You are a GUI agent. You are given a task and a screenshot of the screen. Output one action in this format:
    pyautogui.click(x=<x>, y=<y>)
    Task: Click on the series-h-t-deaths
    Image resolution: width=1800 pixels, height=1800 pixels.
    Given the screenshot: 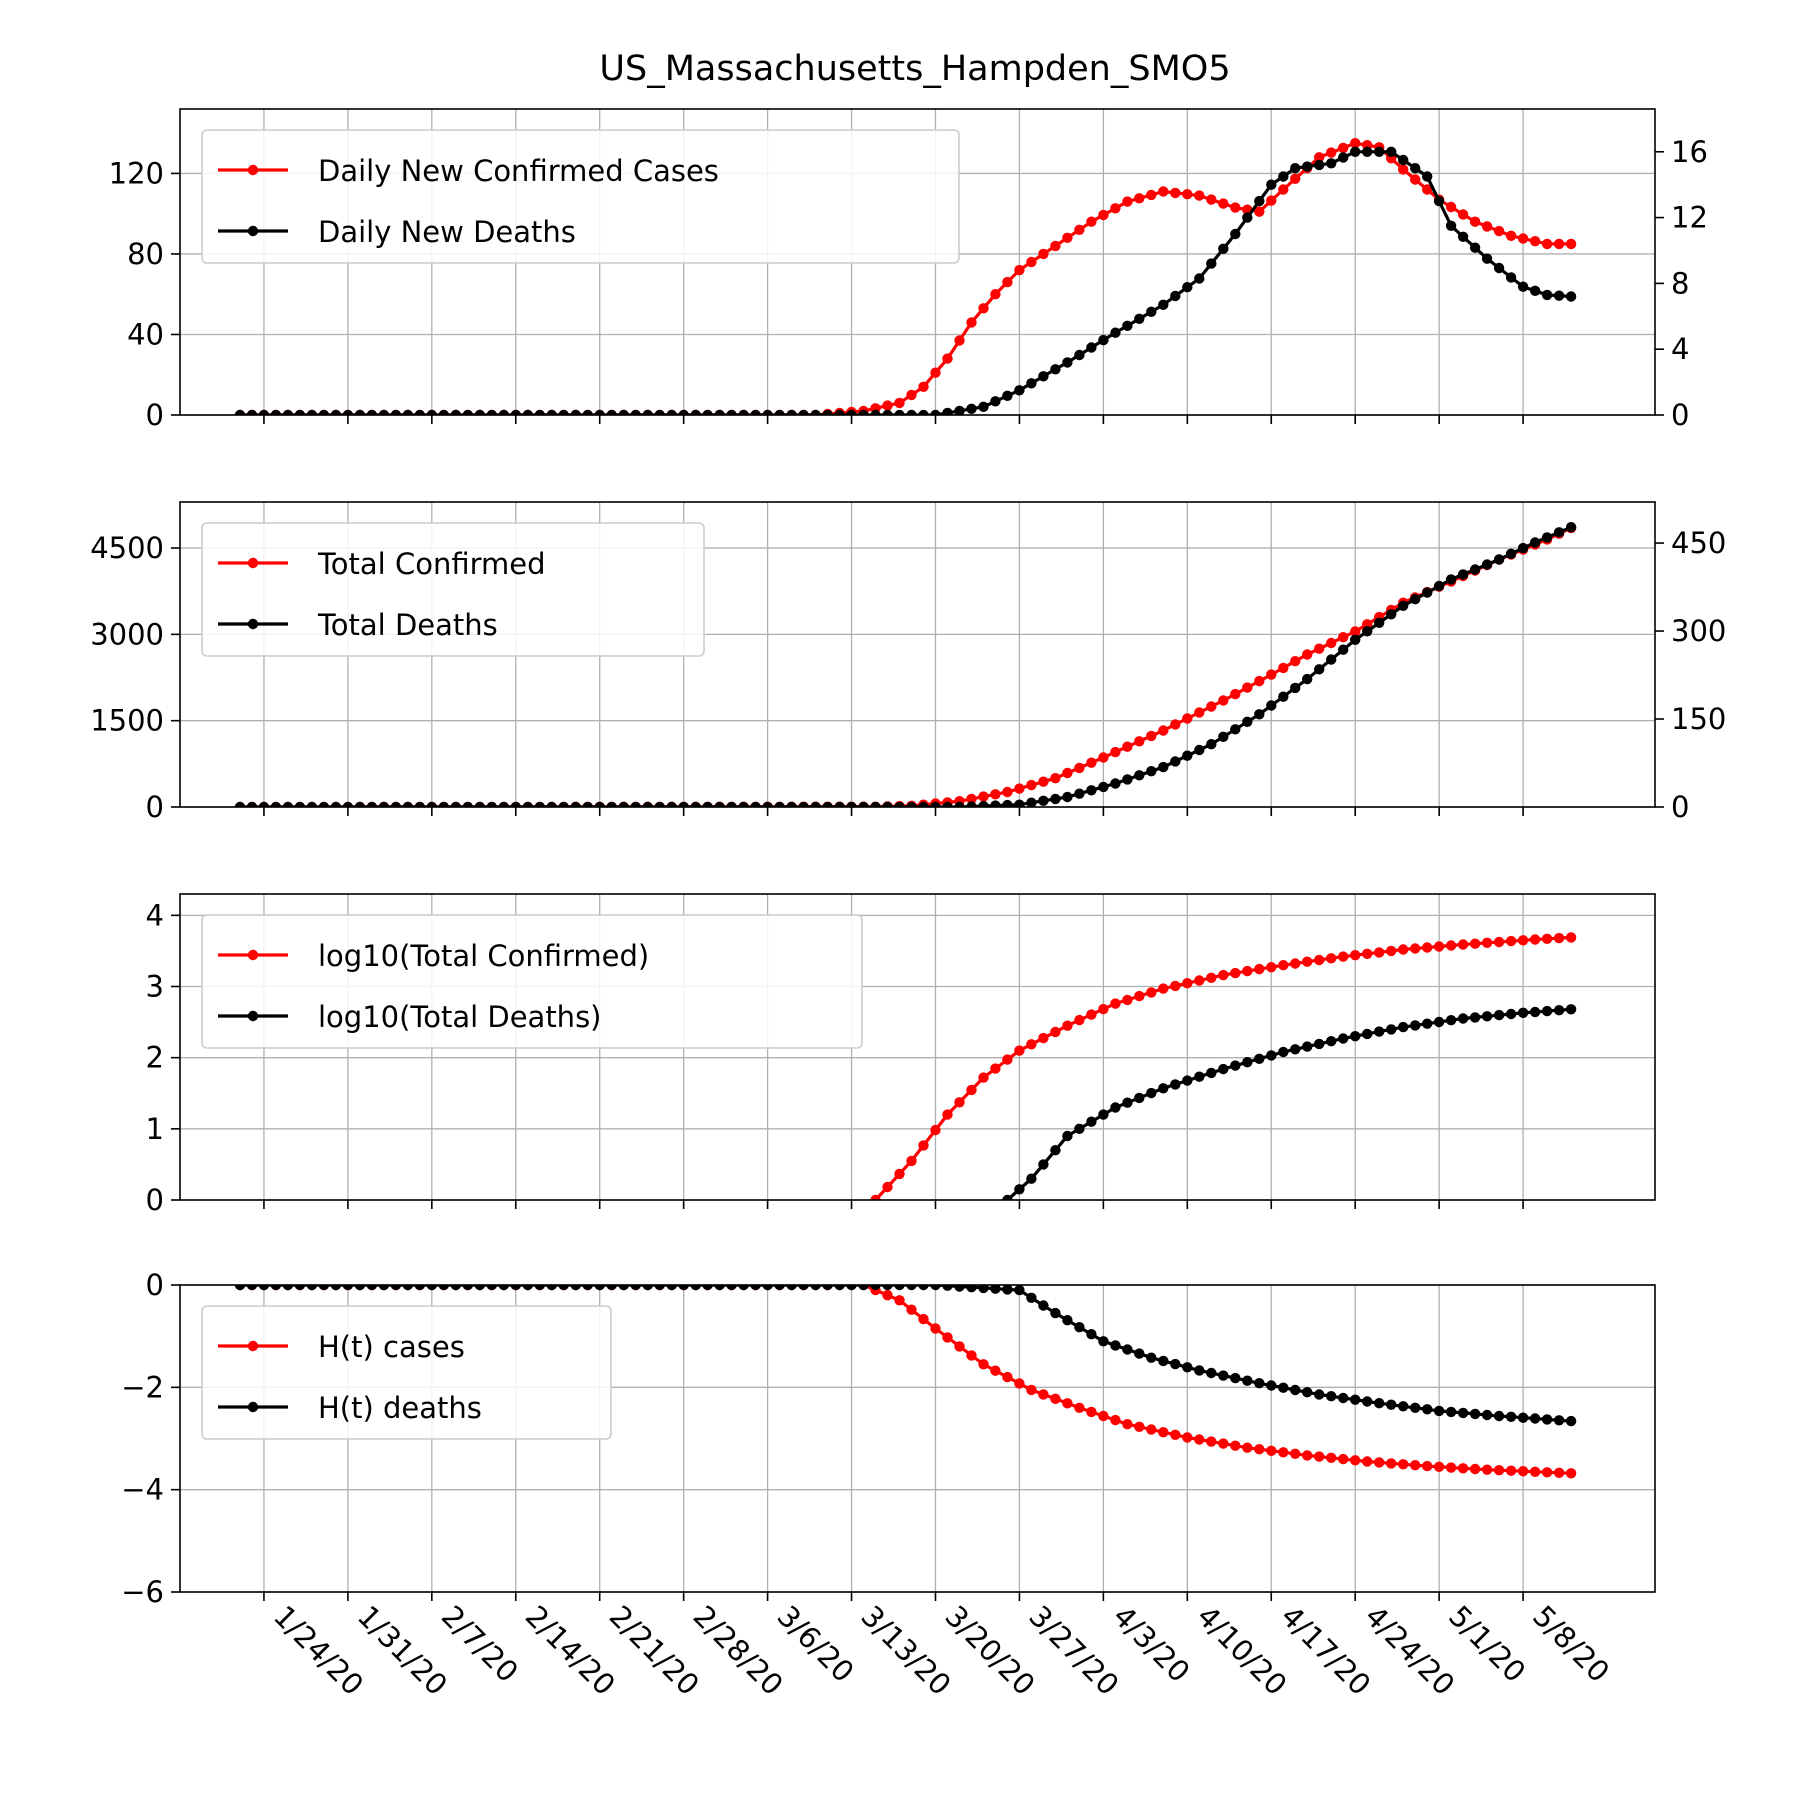 What is the action you would take?
    pyautogui.click(x=905, y=1356)
    